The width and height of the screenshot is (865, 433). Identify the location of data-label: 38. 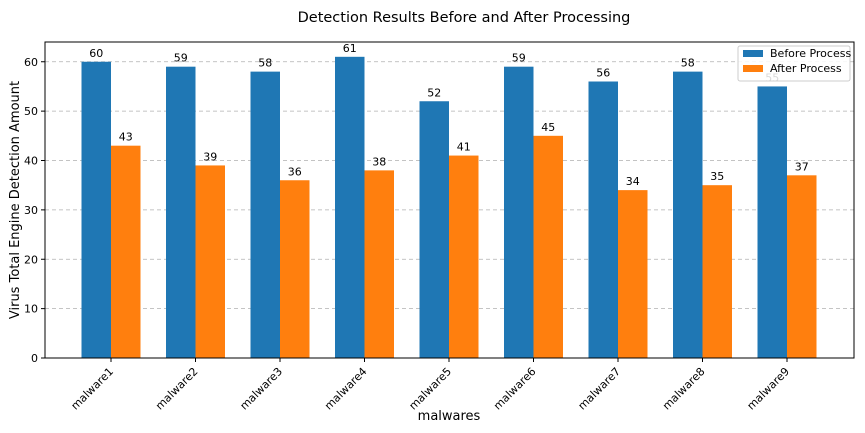
(379, 161).